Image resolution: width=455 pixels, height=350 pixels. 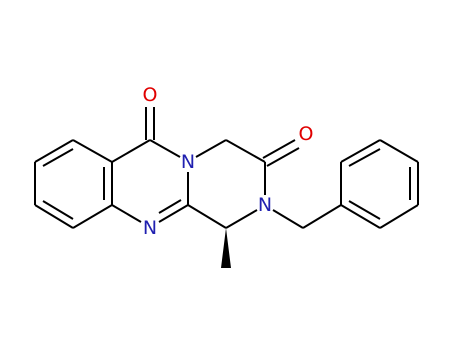 I want to click on wedge-bond, so click(x=226, y=248).